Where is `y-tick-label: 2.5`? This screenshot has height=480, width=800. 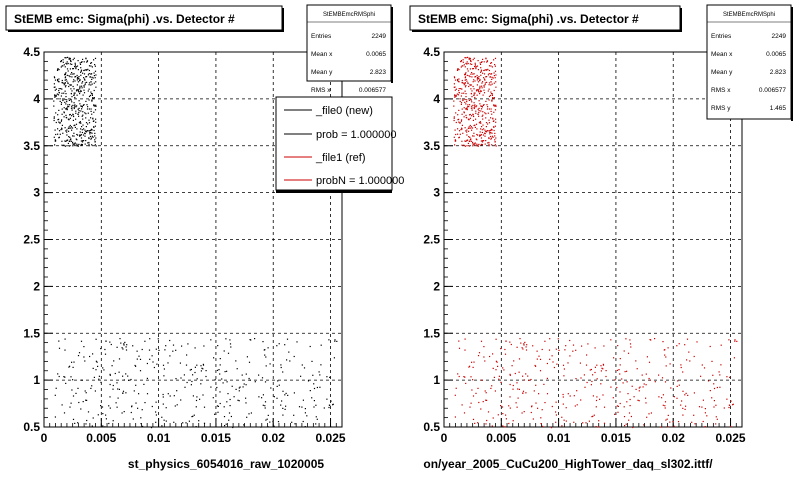 y-tick-label: 2.5 is located at coordinates (31, 240).